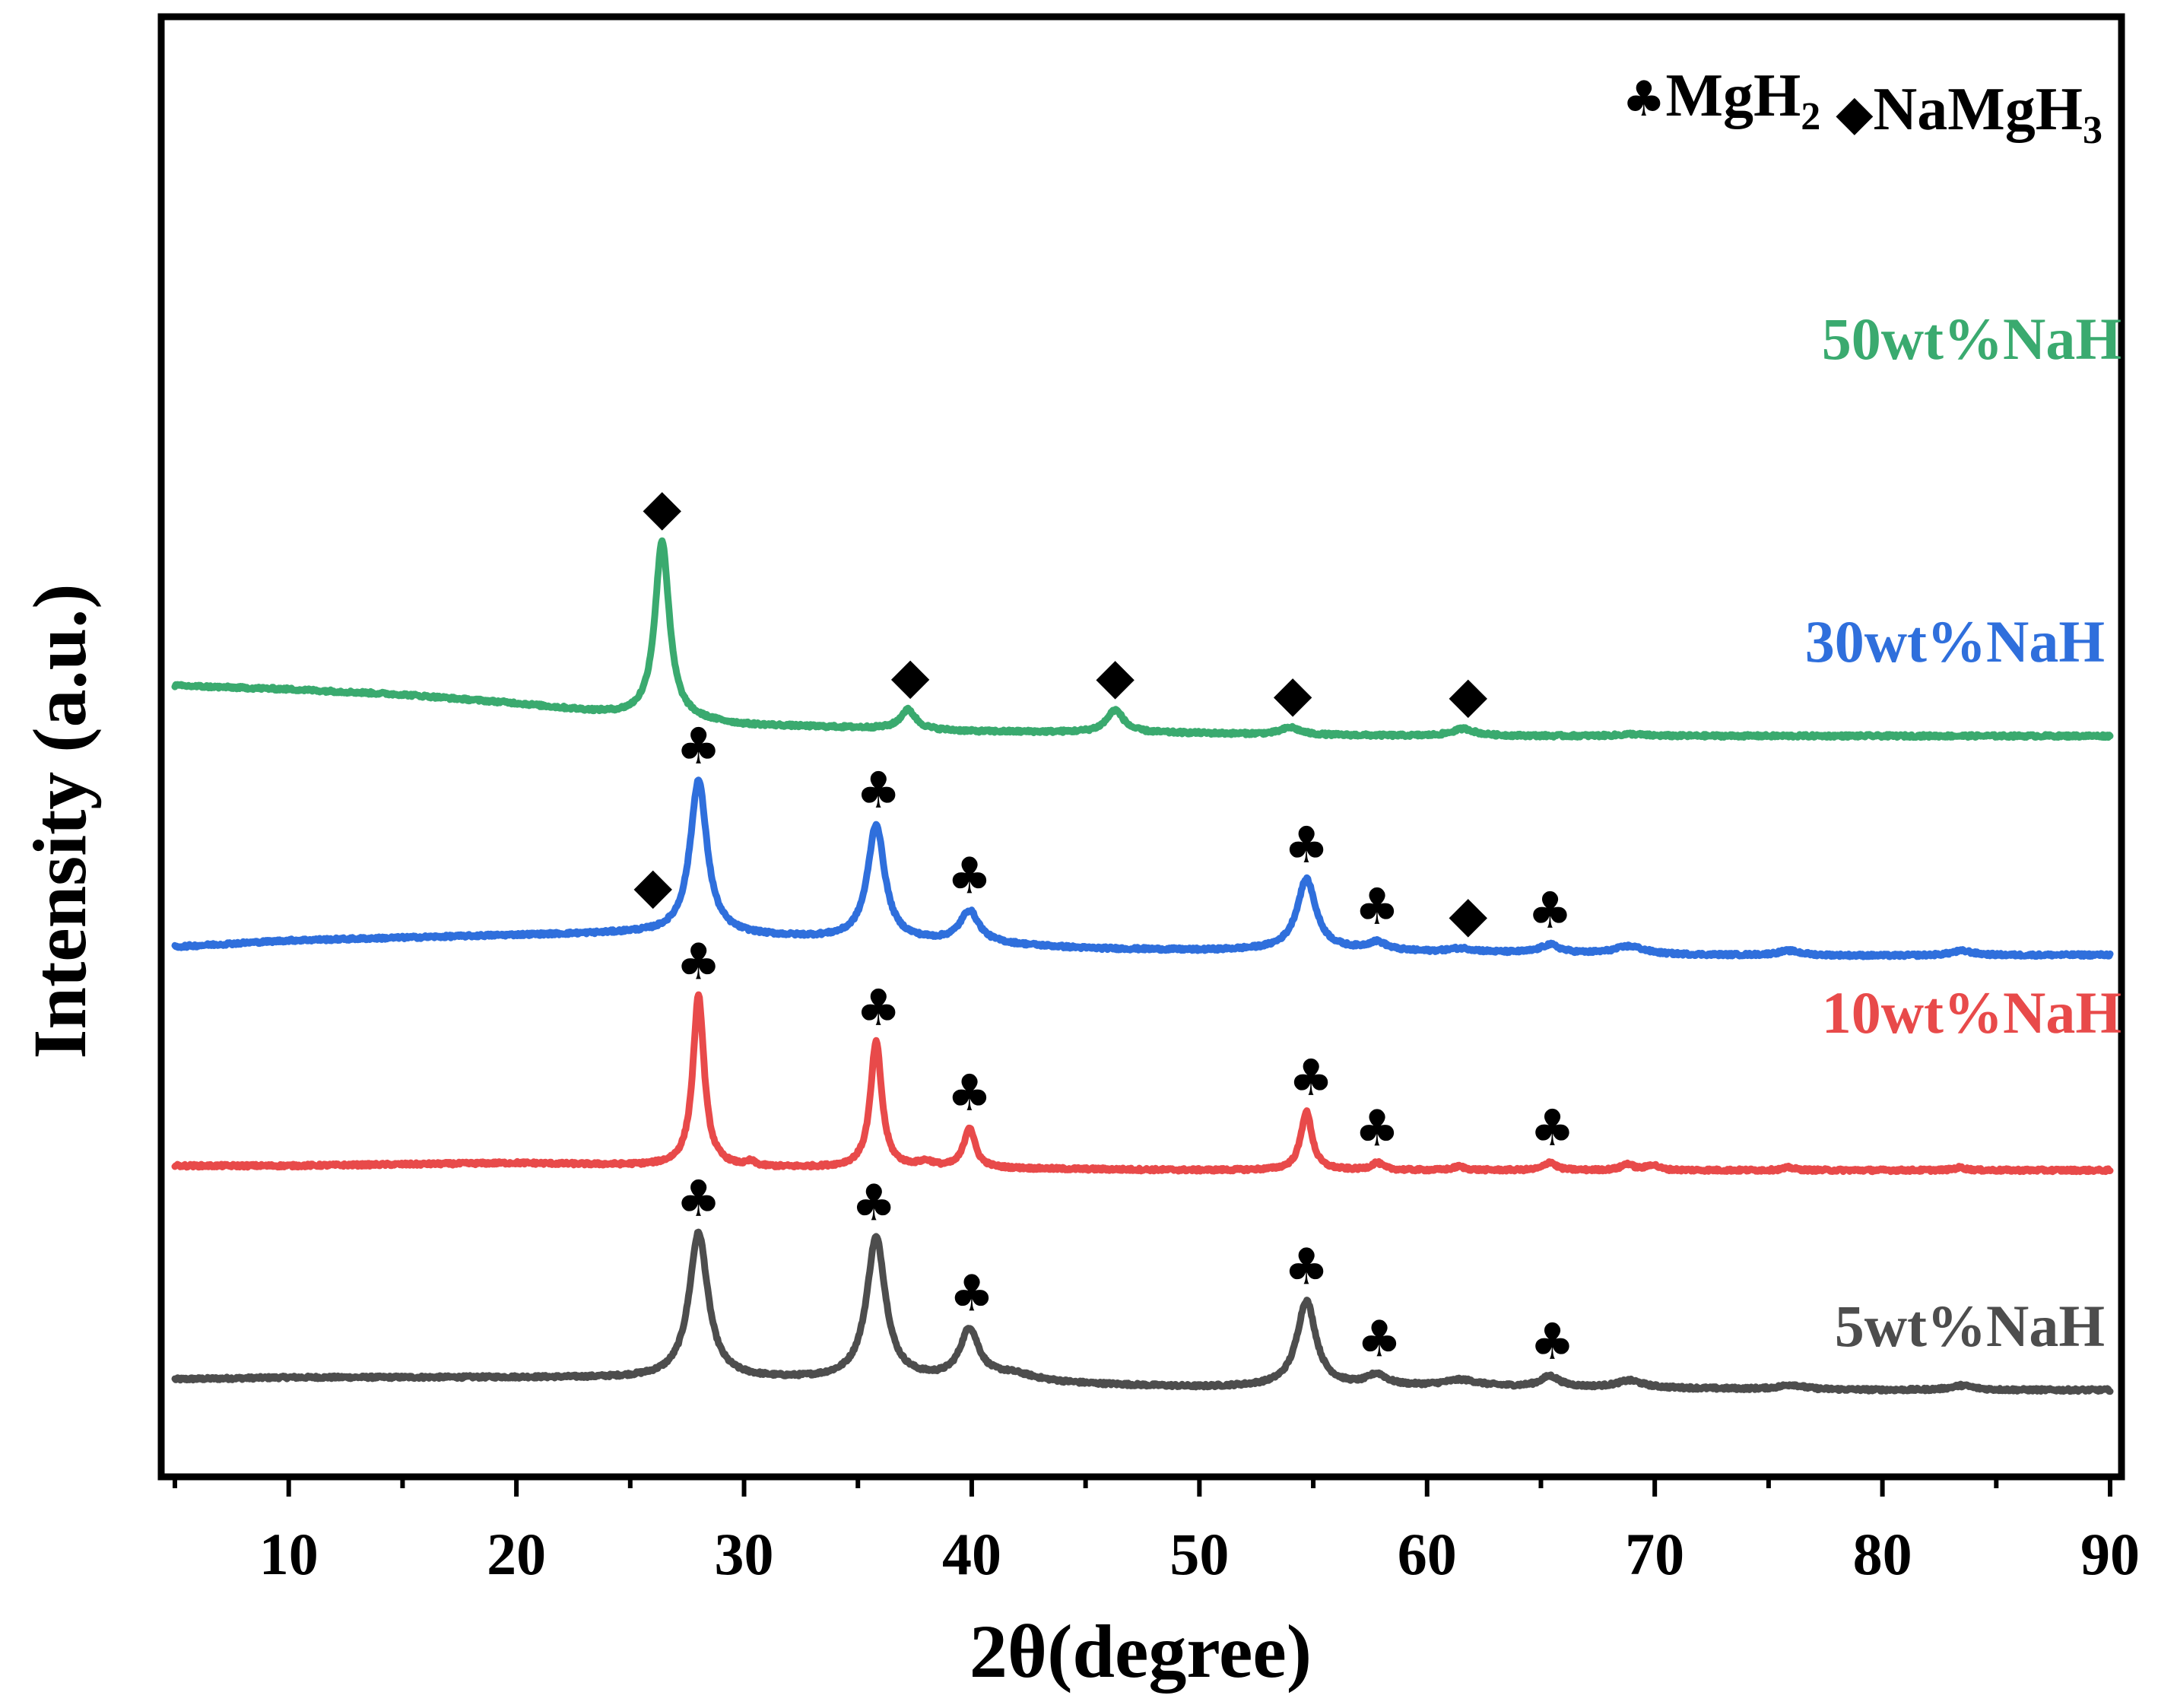 The image size is (2158, 1708). I want to click on namgh3-marker-24: ◆, so click(1468, 694).